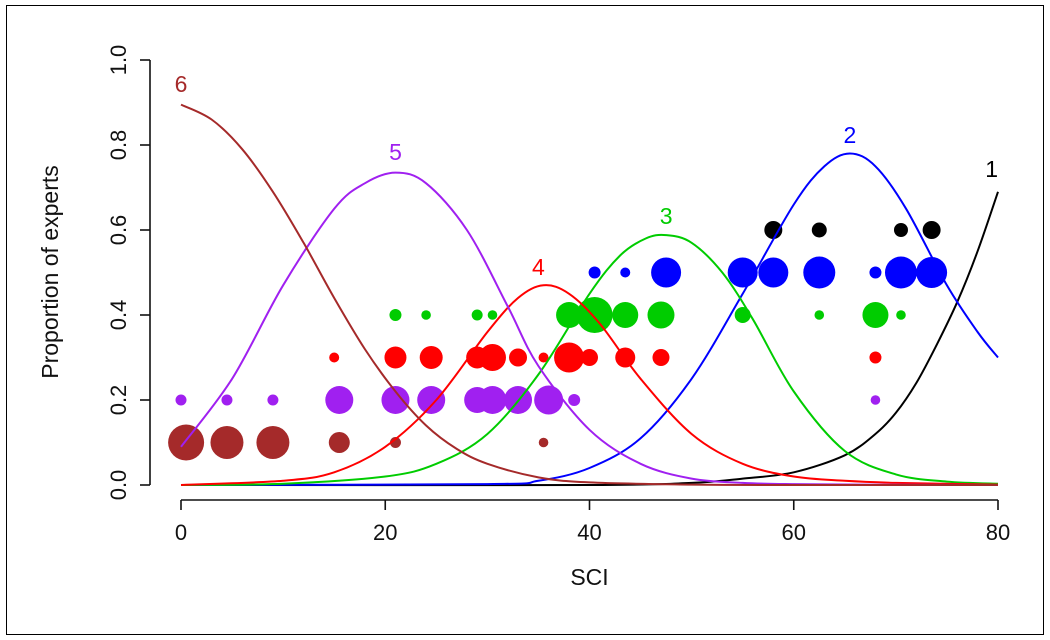 The image size is (1050, 640). I want to click on x-tick-label: 40, so click(589, 532).